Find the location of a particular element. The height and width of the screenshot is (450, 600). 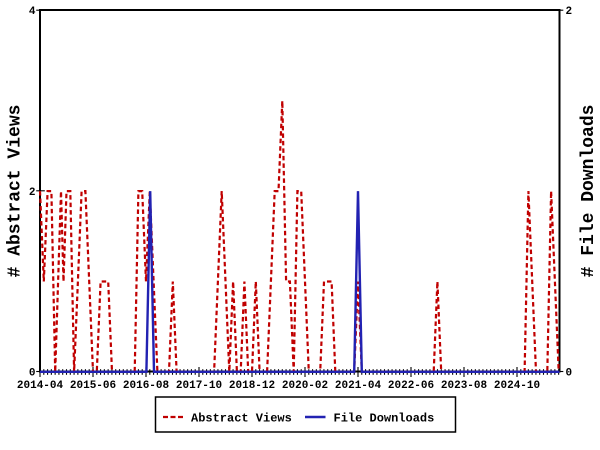

svg-text: 2014-04 is located at coordinates (40, 386).